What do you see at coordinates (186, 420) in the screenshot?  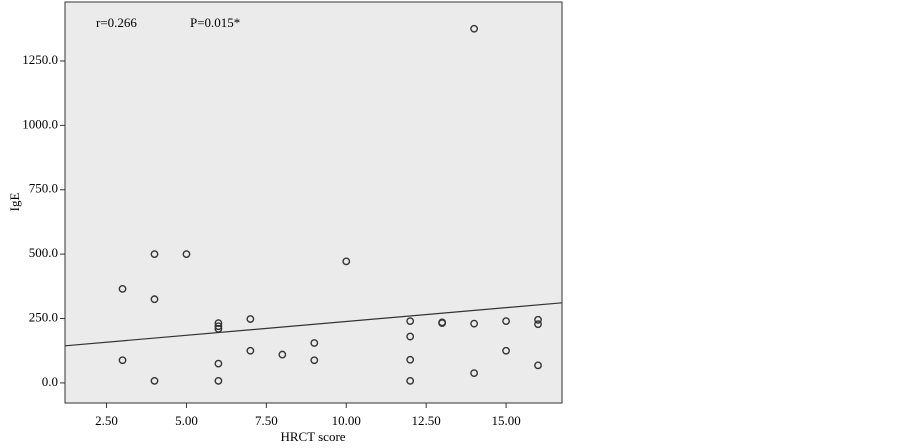 I see `x-tick-label: 5.00` at bounding box center [186, 420].